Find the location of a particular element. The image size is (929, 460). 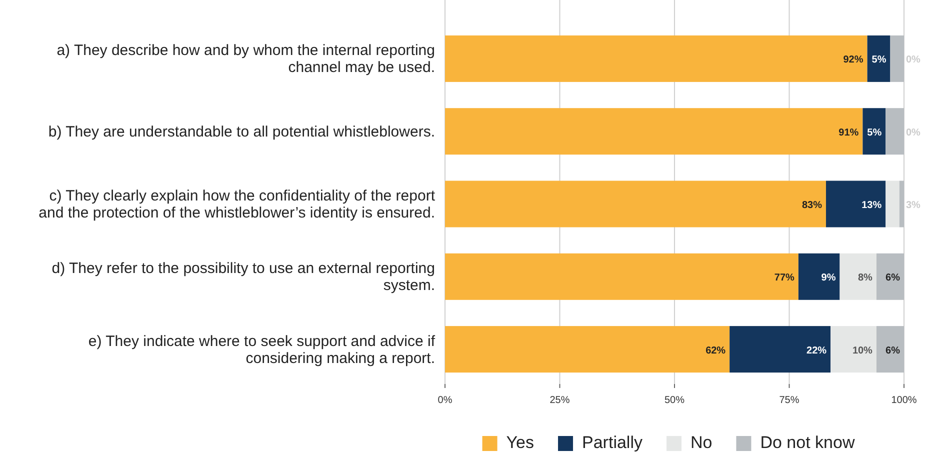

y-tick-label: a) They describe how and by whom the internal reporting channel may be used. is located at coordinates (245, 59).